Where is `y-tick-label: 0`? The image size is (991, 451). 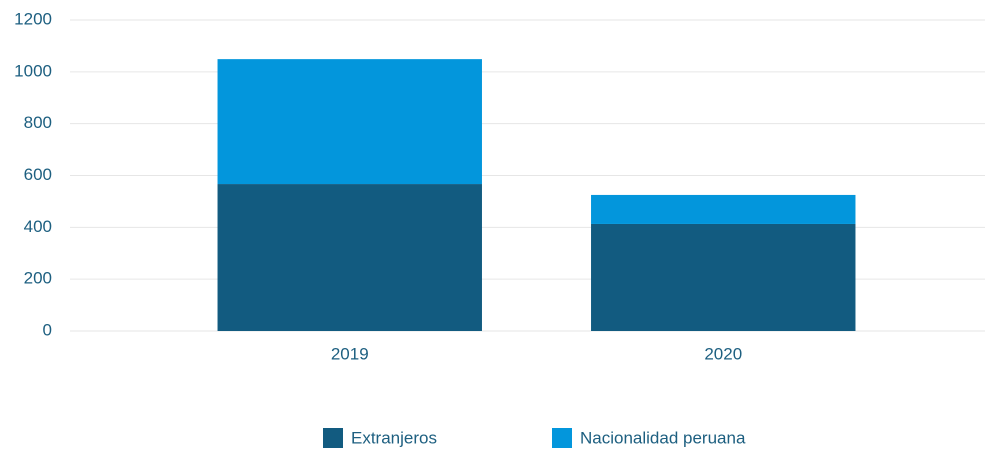 y-tick-label: 0 is located at coordinates (47, 329).